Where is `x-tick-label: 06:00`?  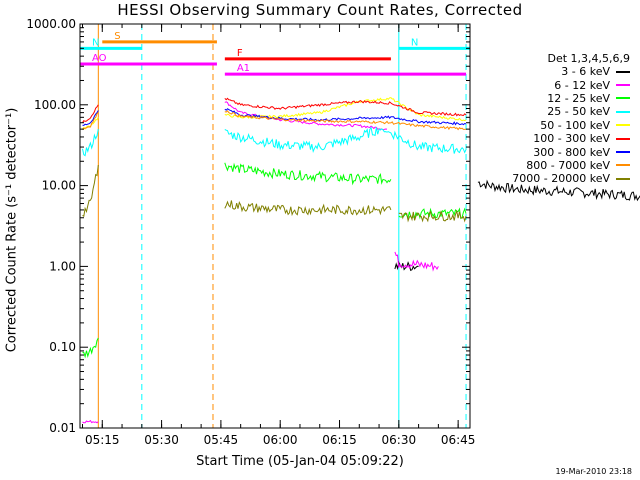
x-tick-label: 06:00 is located at coordinates (280, 440).